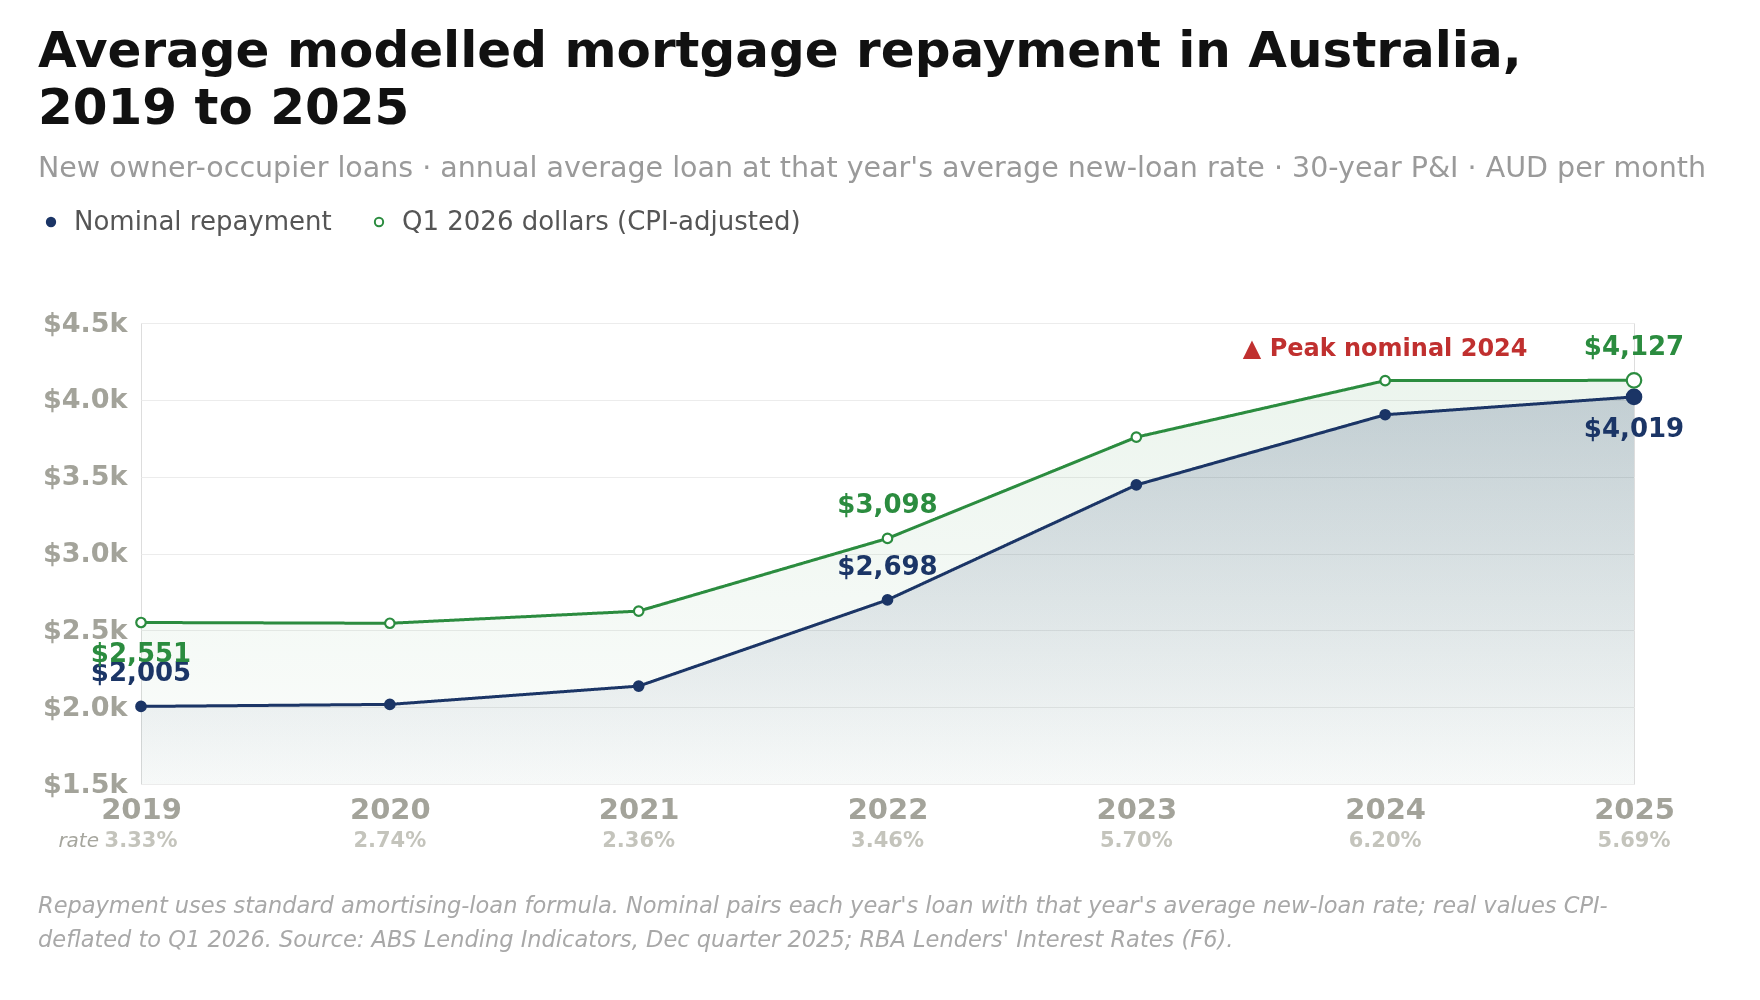 The height and width of the screenshot is (1000, 1760). Describe the element at coordinates (1137, 808) in the screenshot. I see `x-tick-label: 2023` at that location.